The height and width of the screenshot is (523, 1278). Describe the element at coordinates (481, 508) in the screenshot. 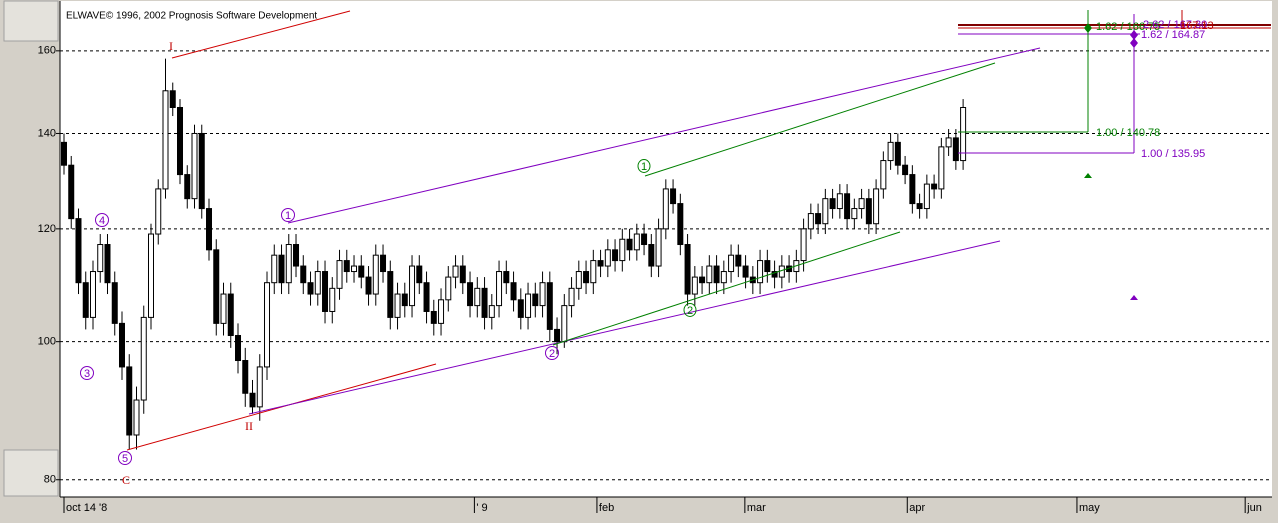

I see `x-tick-label: ' 9` at that location.